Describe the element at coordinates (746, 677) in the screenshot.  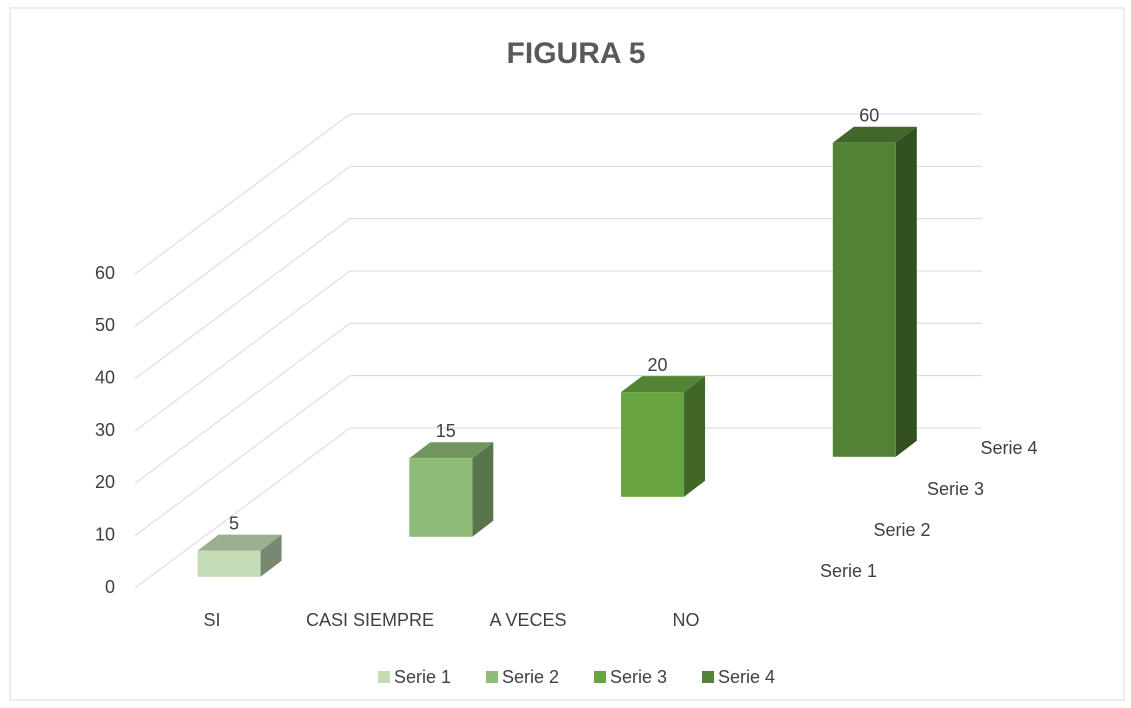
I see `legend-label: Serie 4` at that location.